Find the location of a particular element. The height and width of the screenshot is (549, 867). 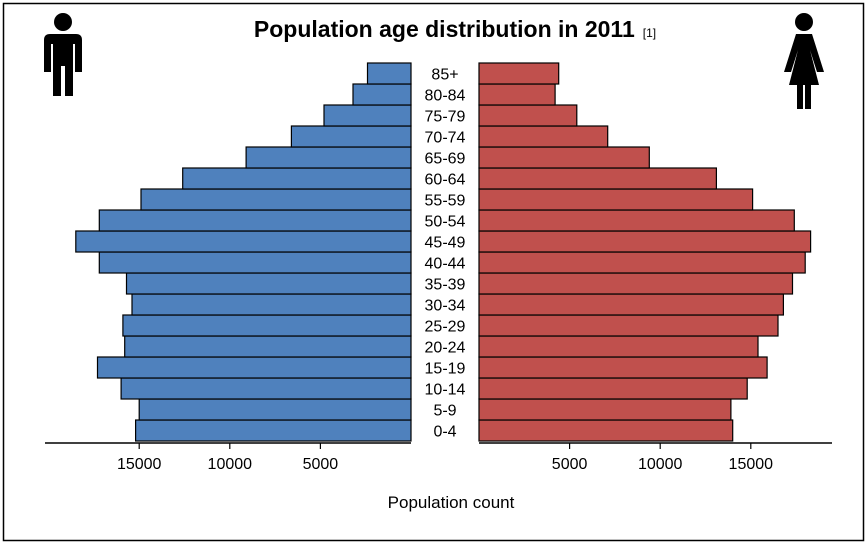

age-group-label: 35-39 is located at coordinates (445, 285).